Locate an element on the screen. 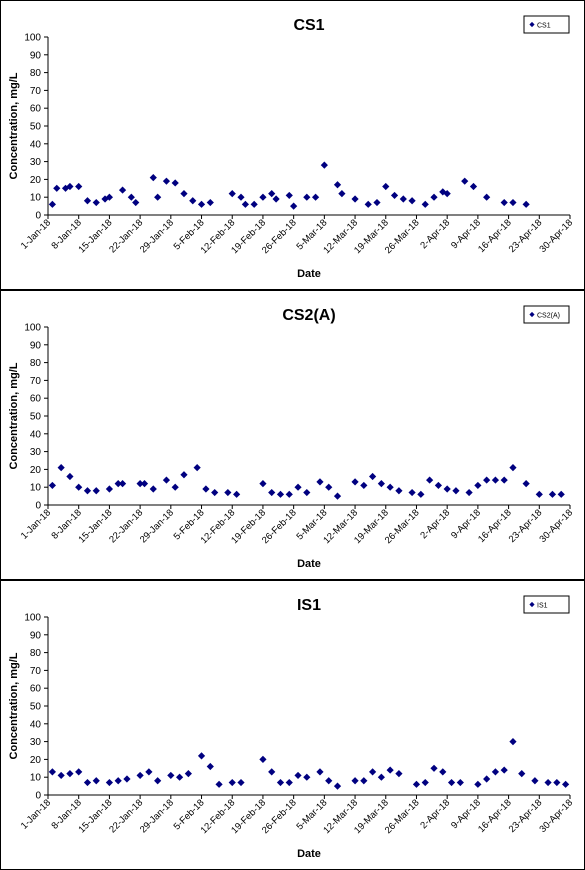 The image size is (585, 870). y-tick-label: 40 is located at coordinates (36, 724).